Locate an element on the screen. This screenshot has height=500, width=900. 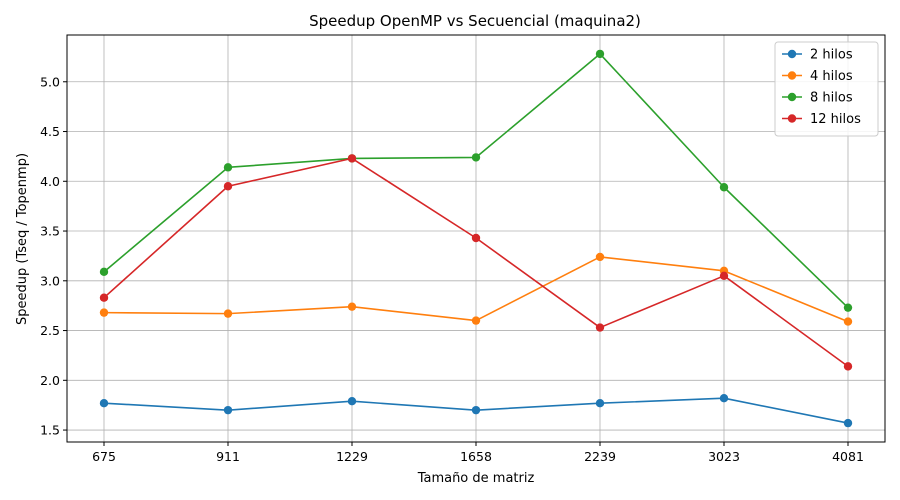
y-tick-label: 2.0 is located at coordinates (50, 380).